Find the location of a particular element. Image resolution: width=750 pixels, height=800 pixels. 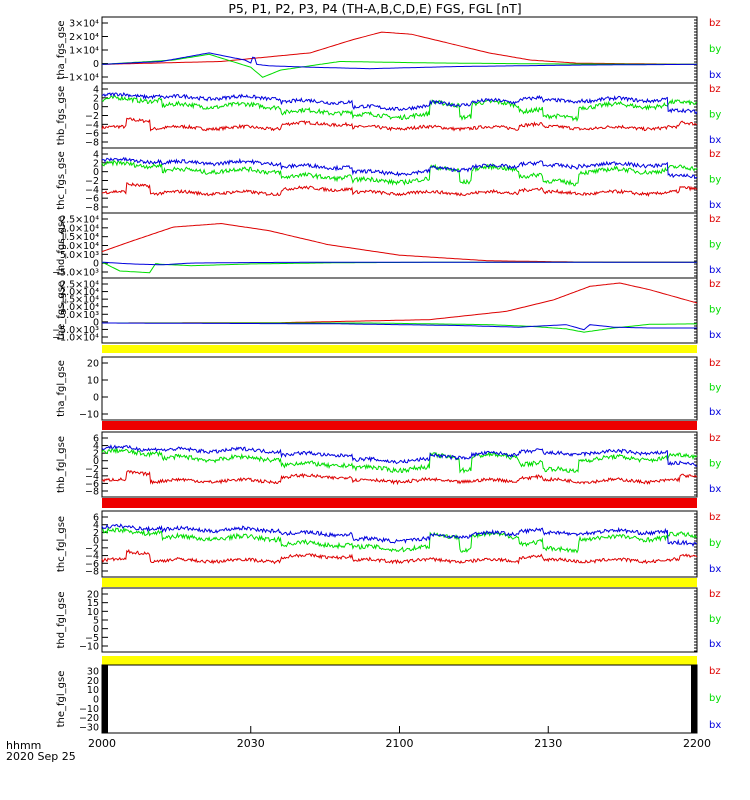

time-axis-label: hhmm is located at coordinates (24, 745).